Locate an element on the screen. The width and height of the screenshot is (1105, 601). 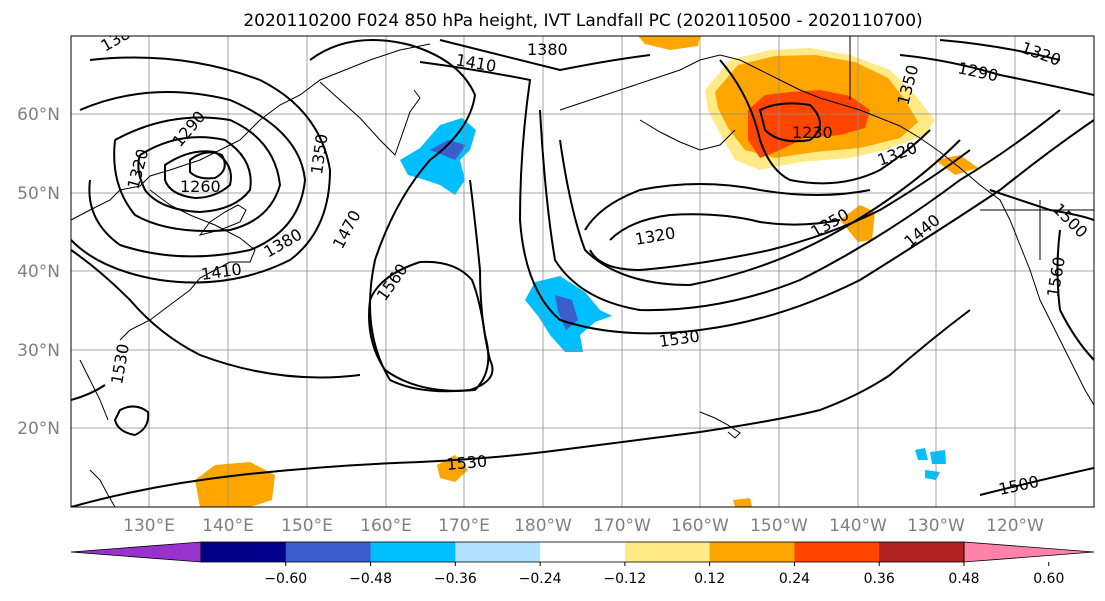
lat-label: 40°N is located at coordinates (38, 272).